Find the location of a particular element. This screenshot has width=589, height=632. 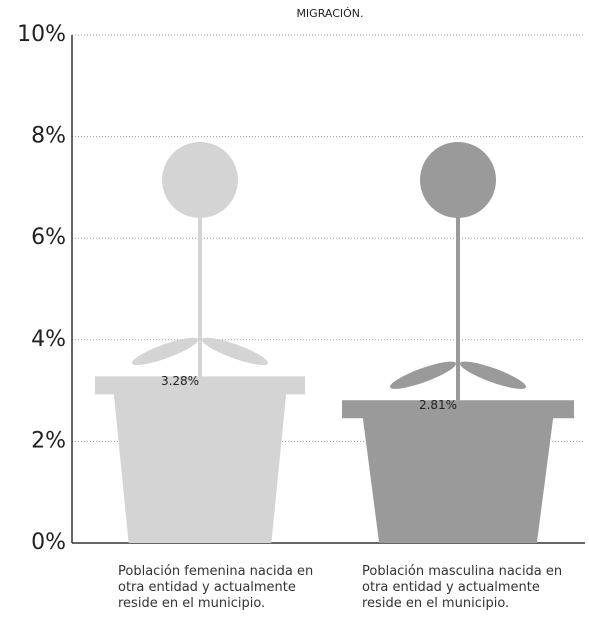

value-label: 3.28% is located at coordinates (180, 381).